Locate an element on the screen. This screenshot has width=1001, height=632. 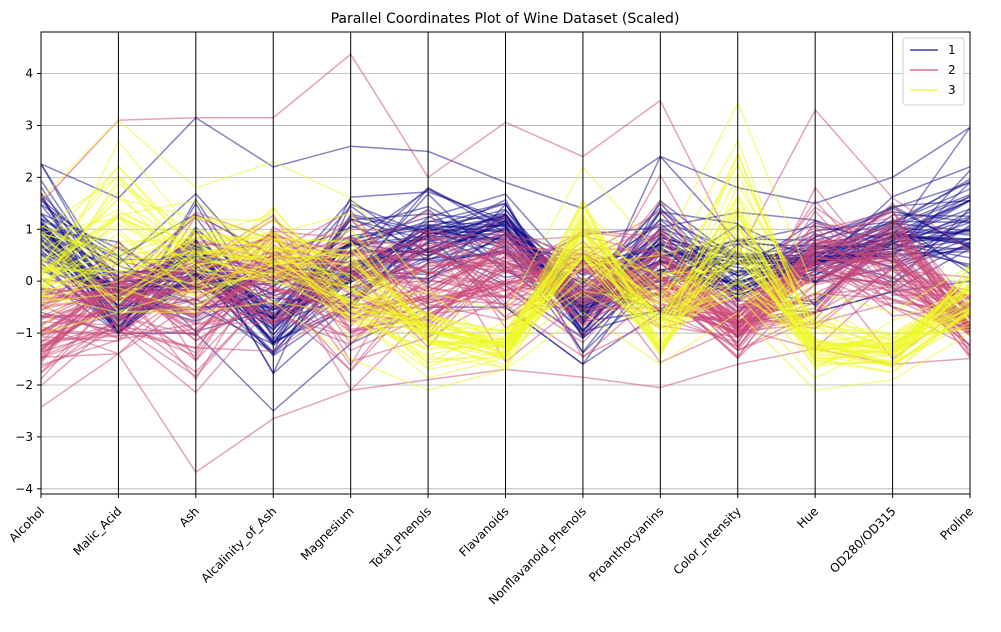
y-tick-label: 1 is located at coordinates (29, 229).